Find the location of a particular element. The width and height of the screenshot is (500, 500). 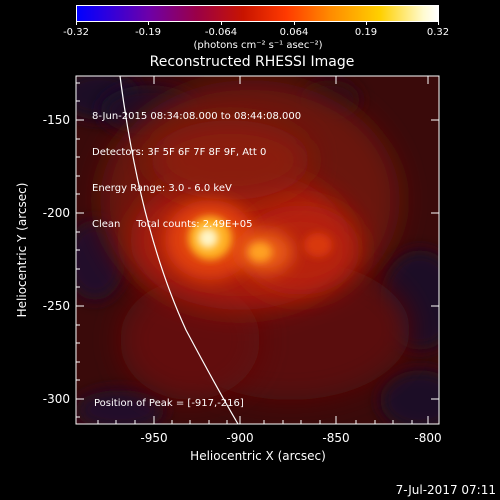

algorithm-counts-text: Clean Total counts: 2.49E+05 is located at coordinates (172, 224).